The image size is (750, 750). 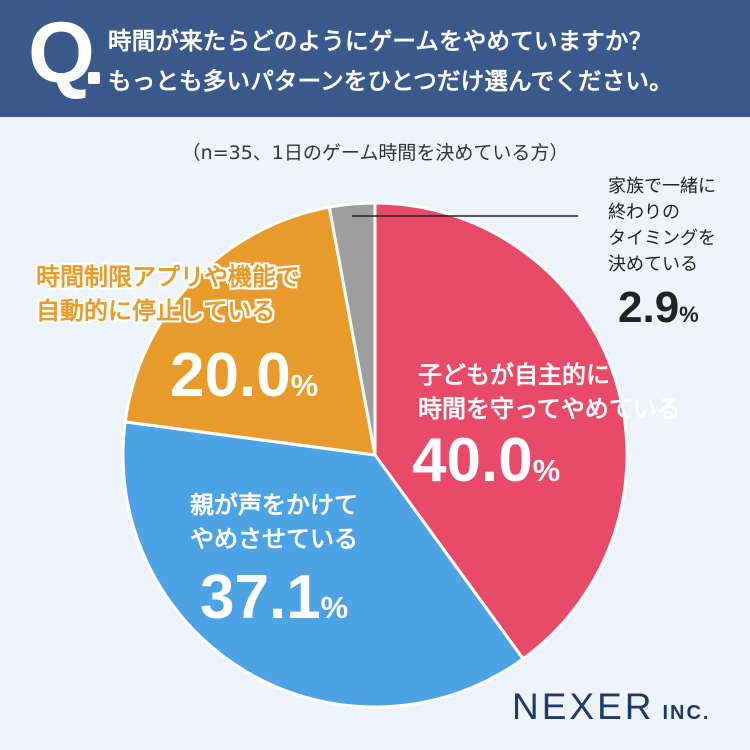 What do you see at coordinates (390, 81) in the screenshot?
I see `question-line-2: もっとも多いパターンをひとつだけ選んでください。` at bounding box center [390, 81].